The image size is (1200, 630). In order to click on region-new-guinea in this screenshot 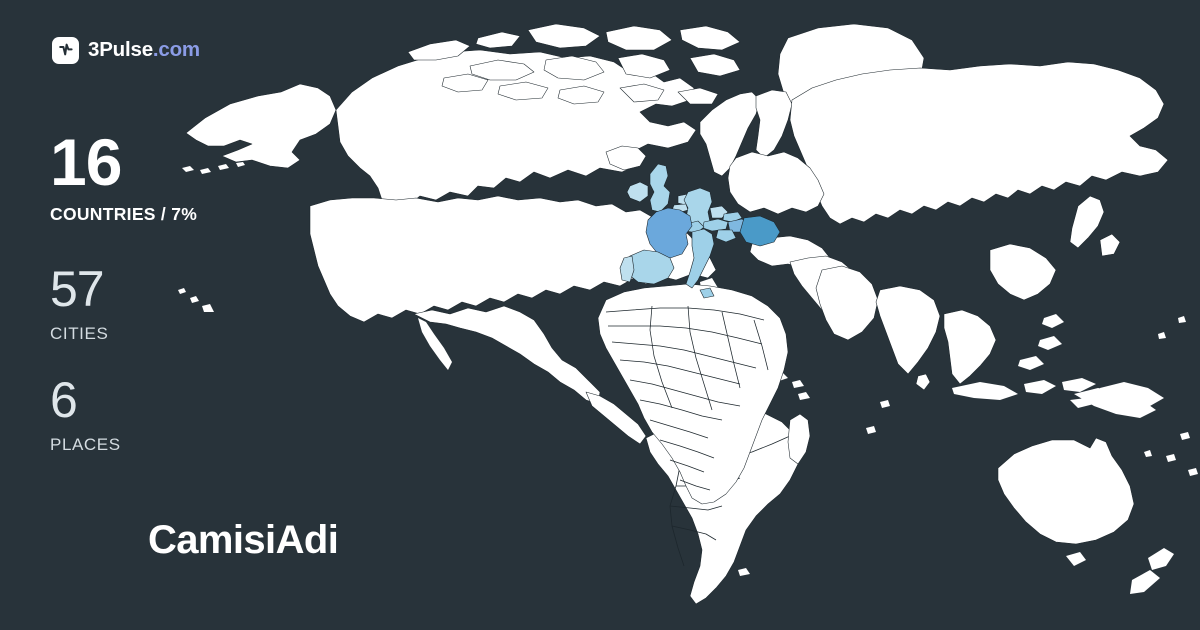, I will do `click(1115, 403)`.